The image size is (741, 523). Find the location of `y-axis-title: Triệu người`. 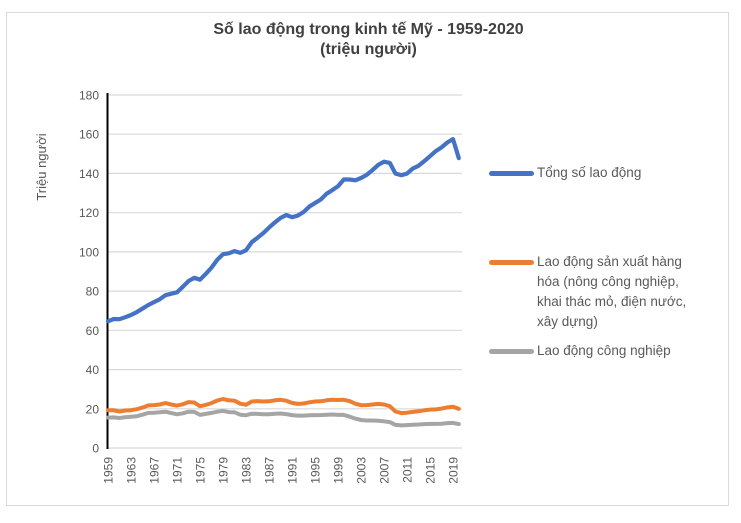

y-axis-title: Triệu người is located at coordinates (41, 166).